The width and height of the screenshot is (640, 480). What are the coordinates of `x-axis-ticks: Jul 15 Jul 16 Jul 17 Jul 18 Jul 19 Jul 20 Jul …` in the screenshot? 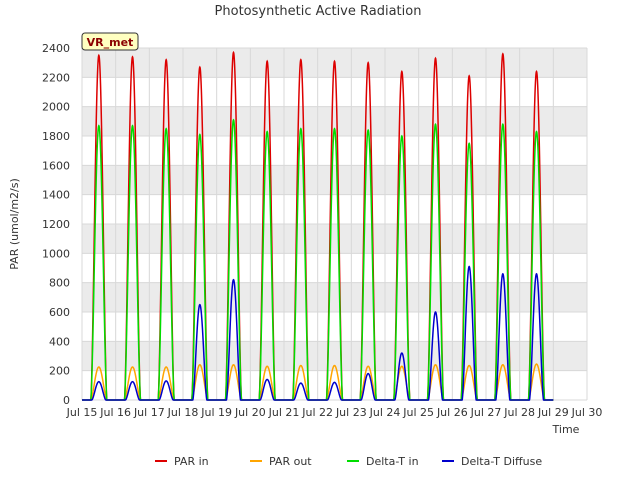 It's located at (334, 412).